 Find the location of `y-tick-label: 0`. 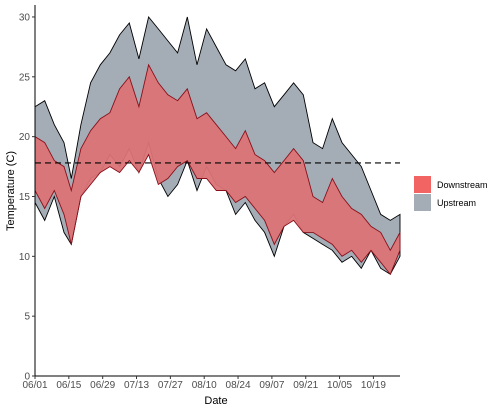

y-tick-label: 0 is located at coordinates (27, 377).